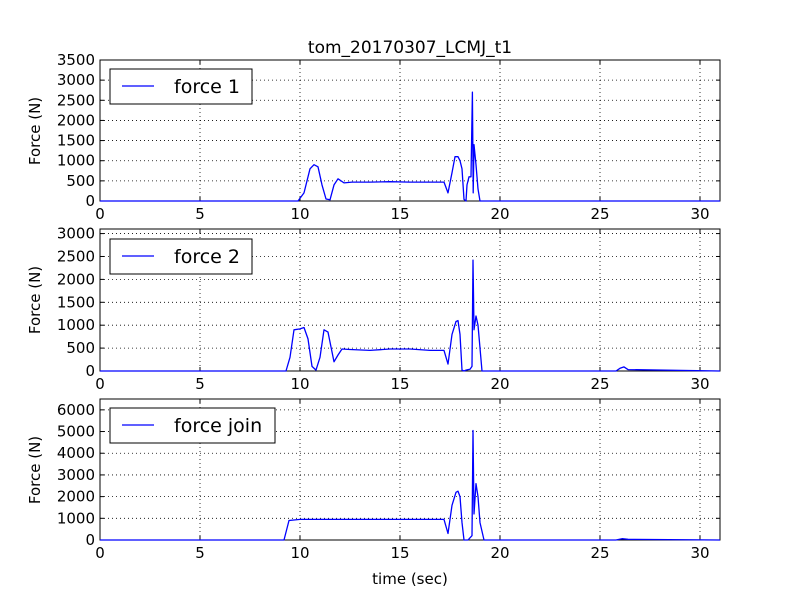  I want to click on legend-force-join: force join, so click(192, 425).